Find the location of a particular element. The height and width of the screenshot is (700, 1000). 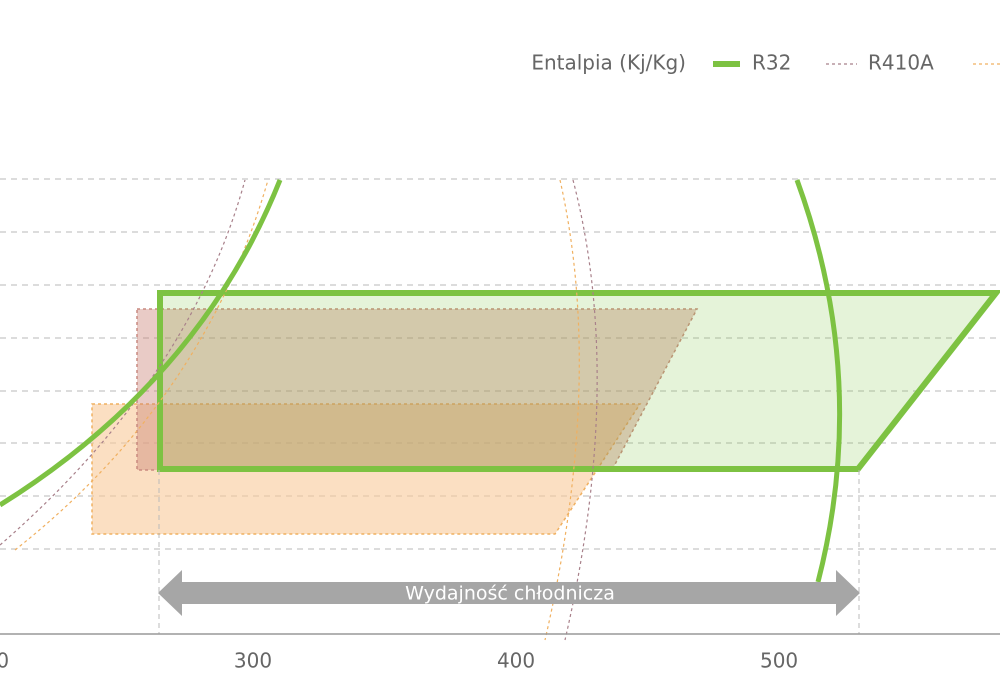

x-tick-label: 400 is located at coordinates (516, 661).